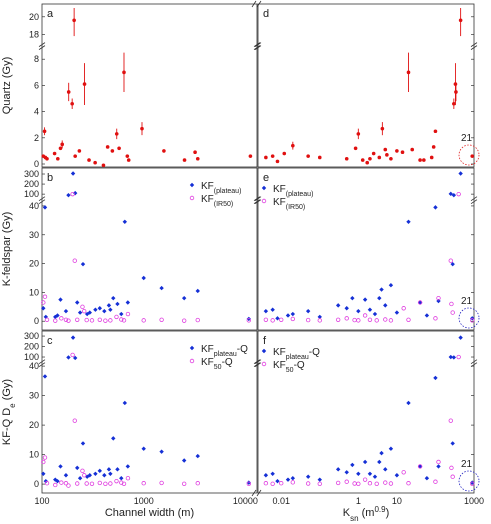 This screenshot has width=491, height=524. What do you see at coordinates (227, 362) in the screenshot?
I see `legend-tail: -Q` at bounding box center [227, 362].